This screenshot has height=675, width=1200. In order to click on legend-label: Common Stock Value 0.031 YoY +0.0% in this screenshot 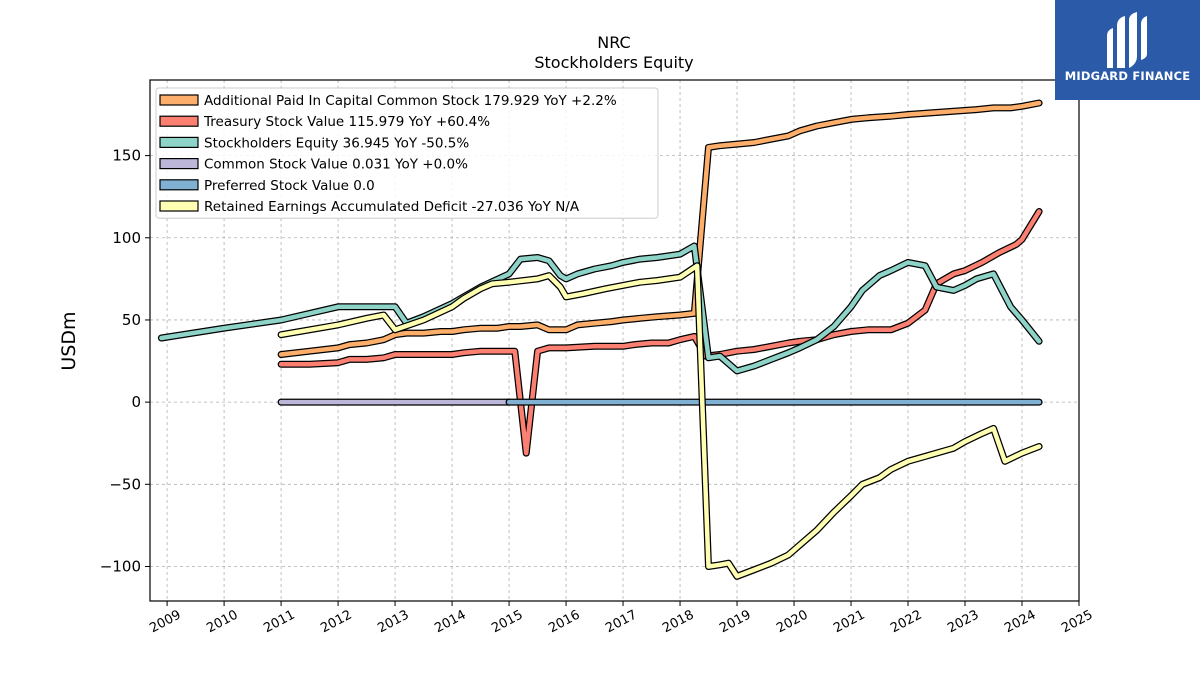, I will do `click(336, 165)`.